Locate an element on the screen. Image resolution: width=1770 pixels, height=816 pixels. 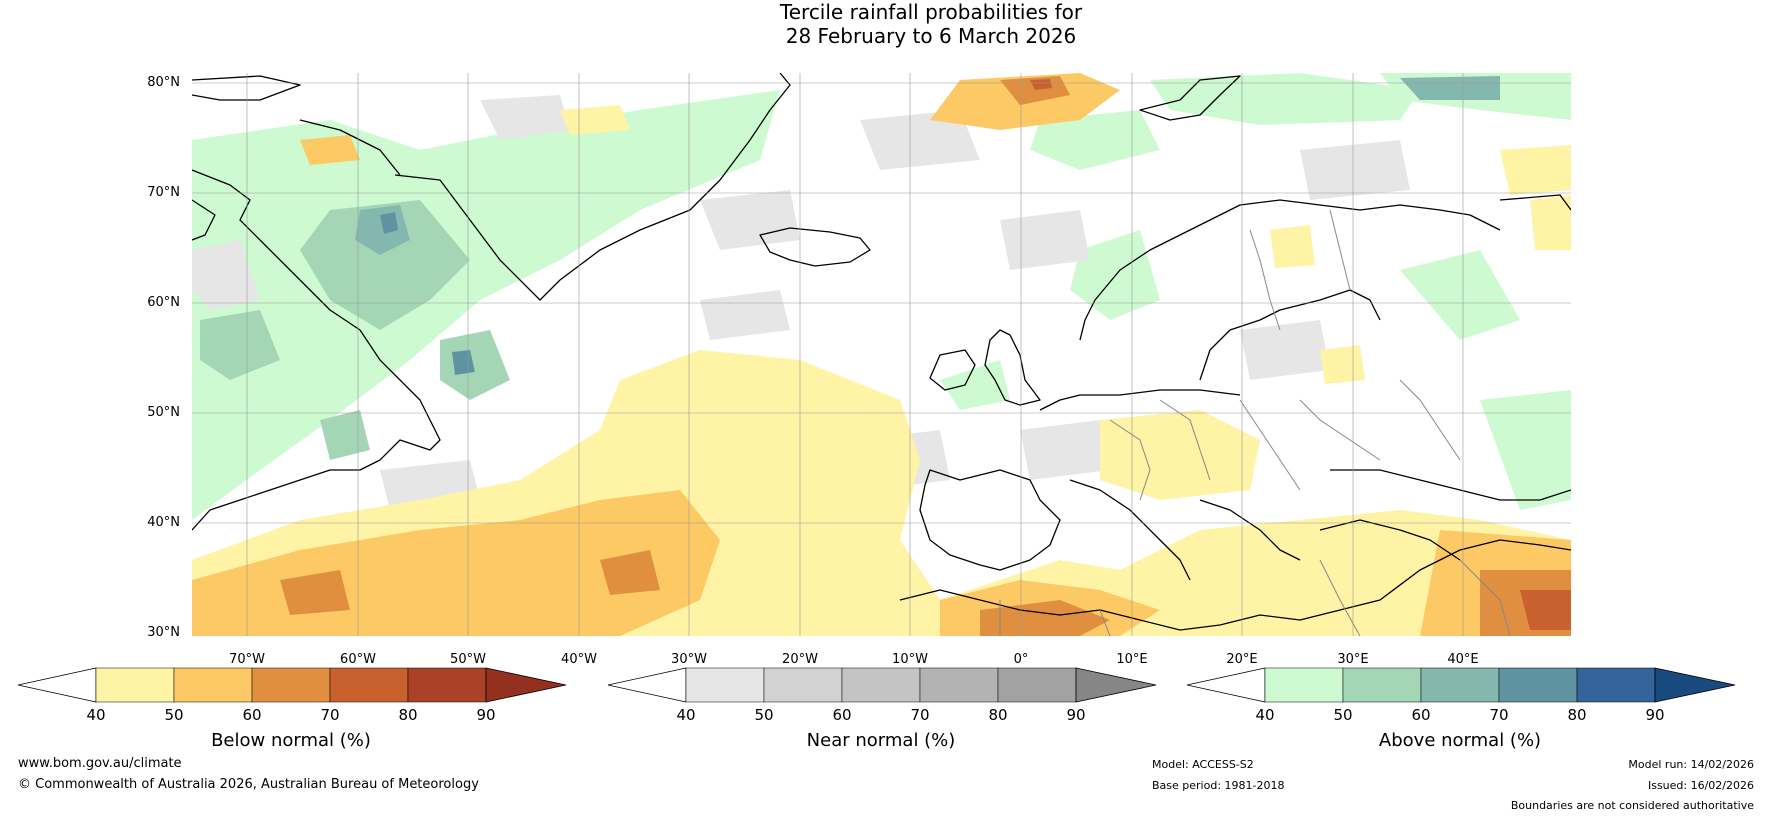
base-period: Base period: 1981-2018 is located at coordinates (1218, 785).